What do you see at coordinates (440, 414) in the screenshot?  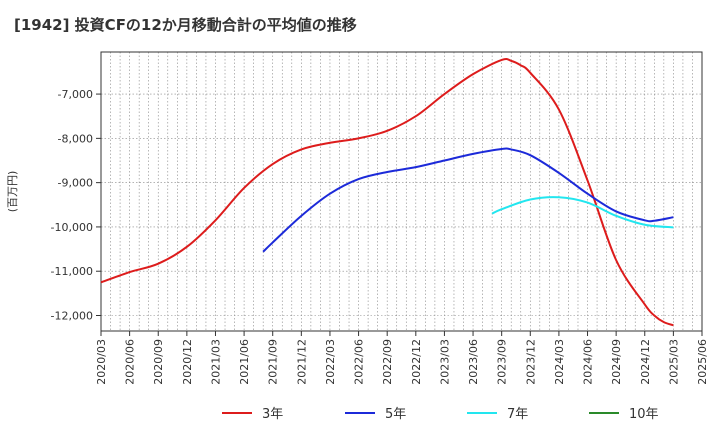 I see `legend: 3年 5年 7年 10年` at bounding box center [440, 414].